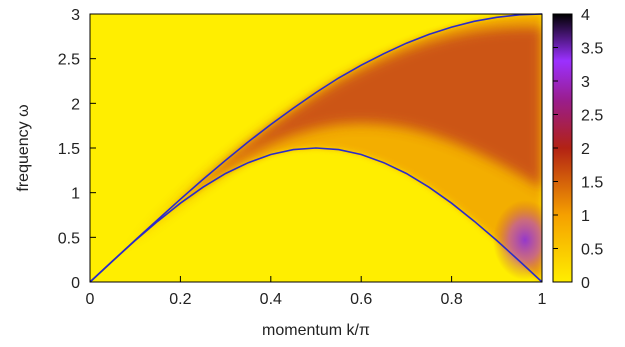 The width and height of the screenshot is (625, 347). What do you see at coordinates (69, 149) in the screenshot?
I see `y-tick-label: 1.5` at bounding box center [69, 149].